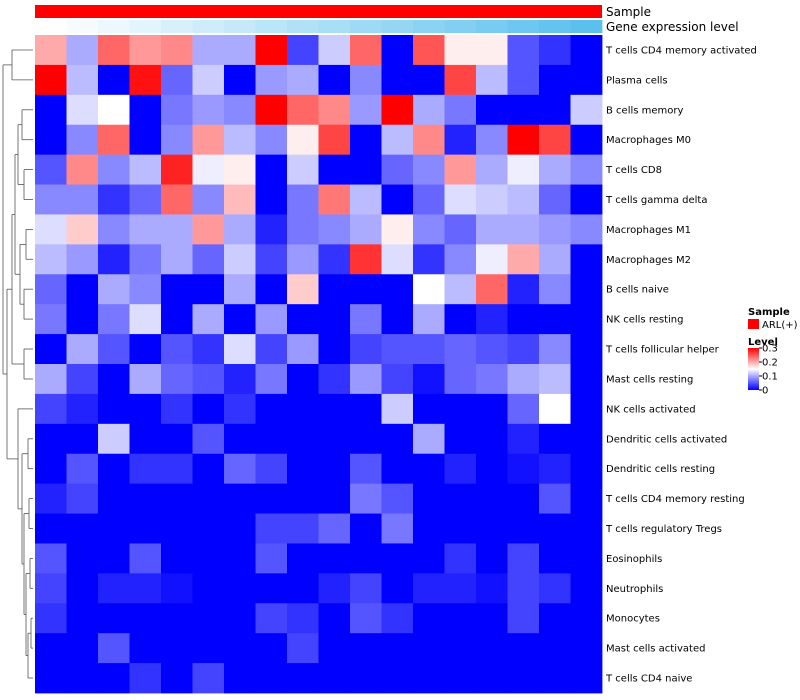  I want to click on row-label: Neutrophils, so click(634, 589).